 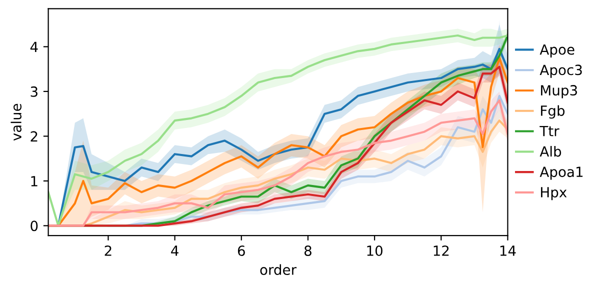 What do you see at coordinates (34, 226) in the screenshot?
I see `y-tick-label: 0` at bounding box center [34, 226].